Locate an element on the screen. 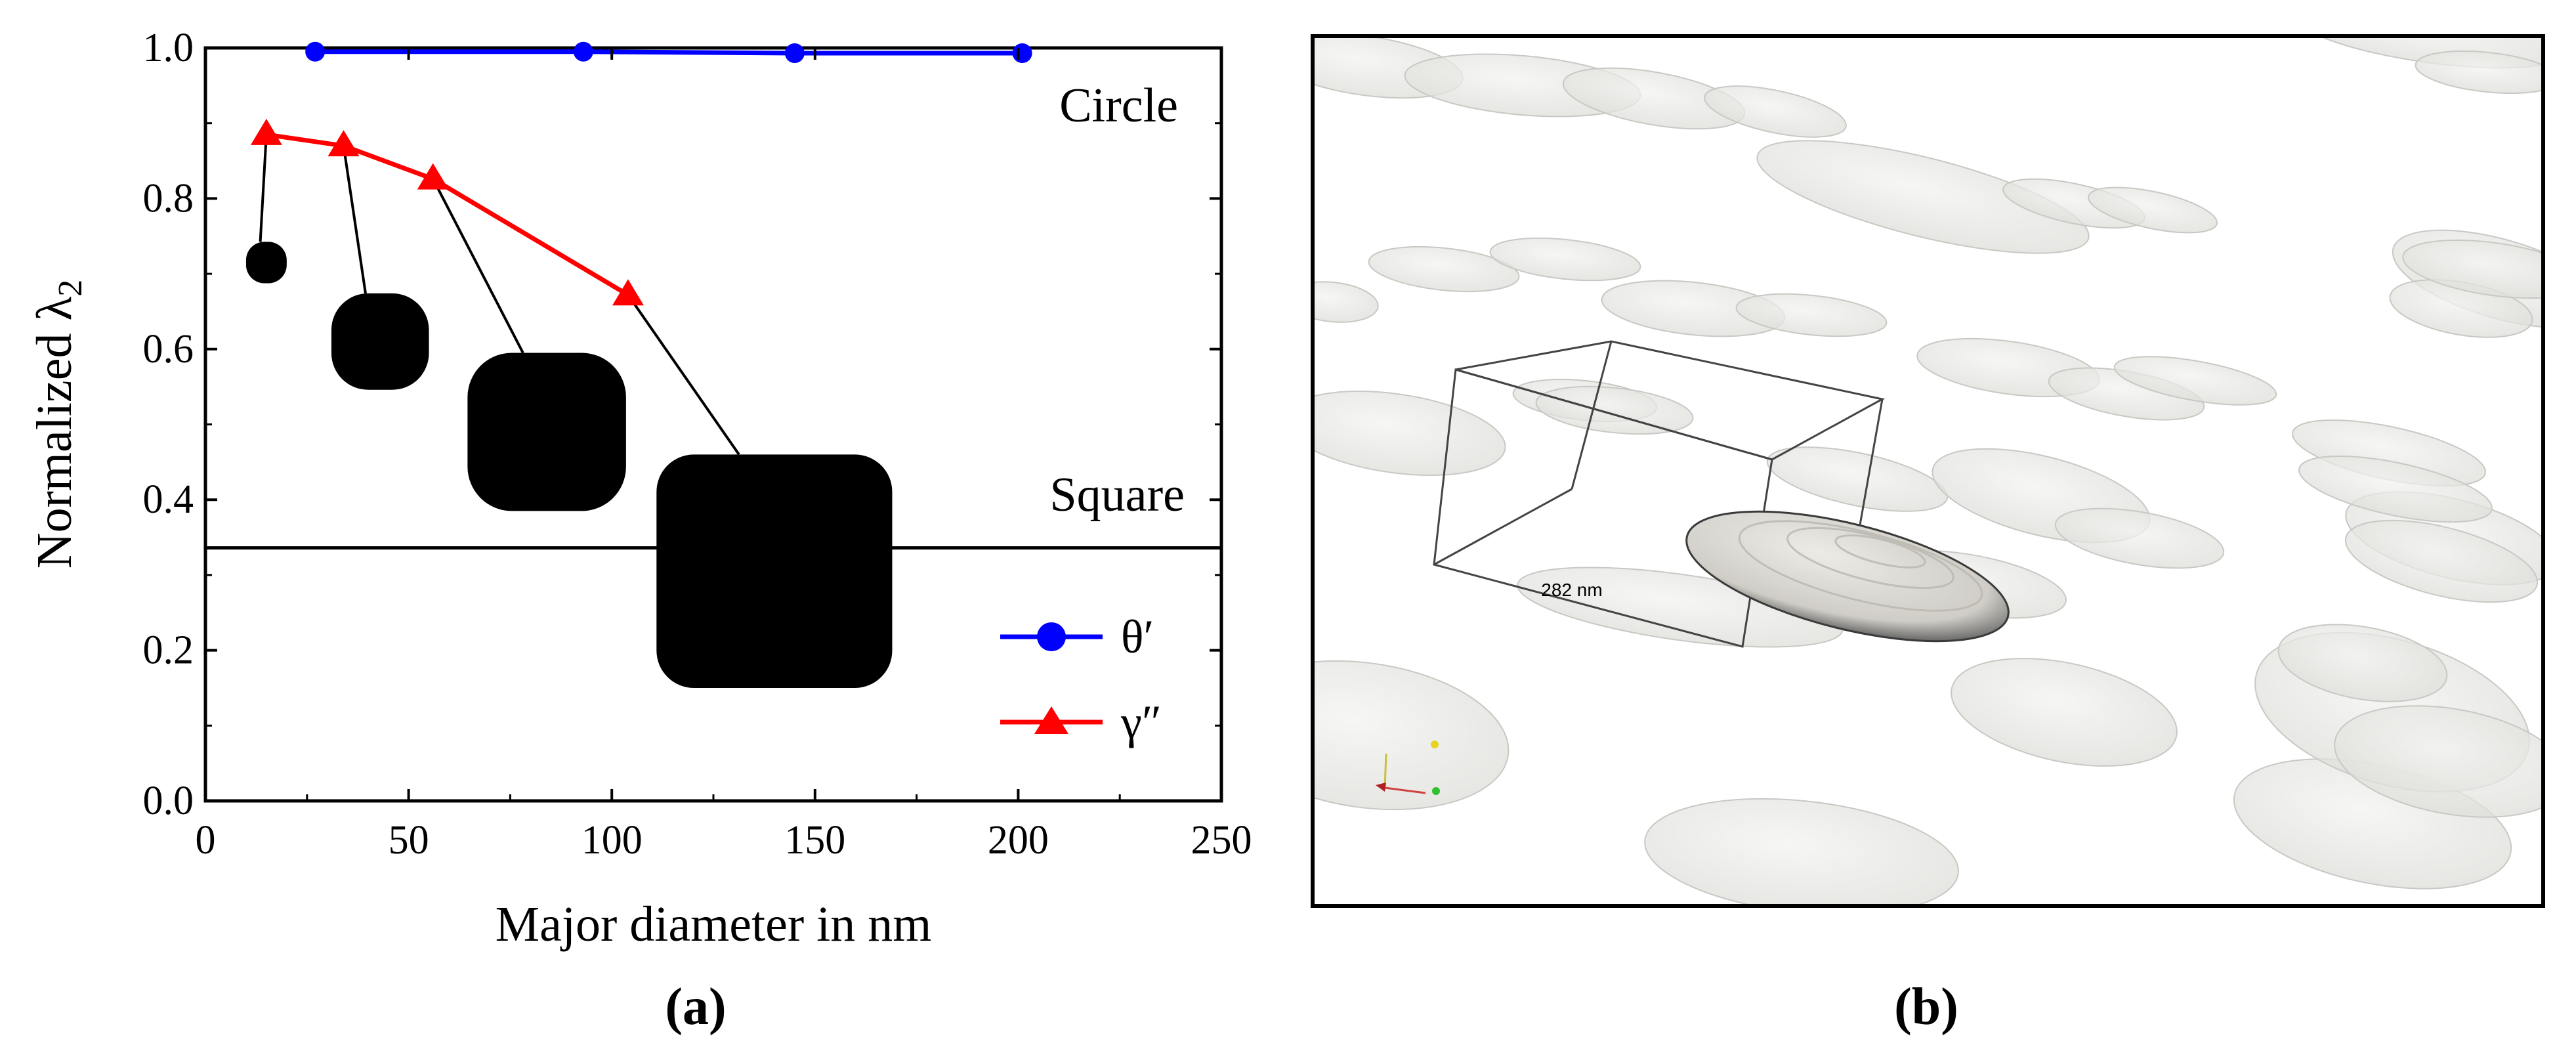 Image resolution: width=2576 pixels, height=1051 pixels. highlighted-precipitate is located at coordinates (1847, 576).